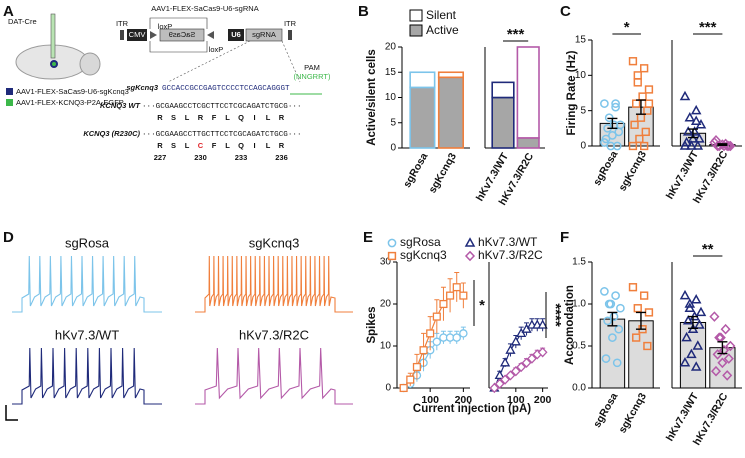  What do you see at coordinates (464, 400) in the screenshot?
I see `x-tick-label: 200` at bounding box center [464, 400].